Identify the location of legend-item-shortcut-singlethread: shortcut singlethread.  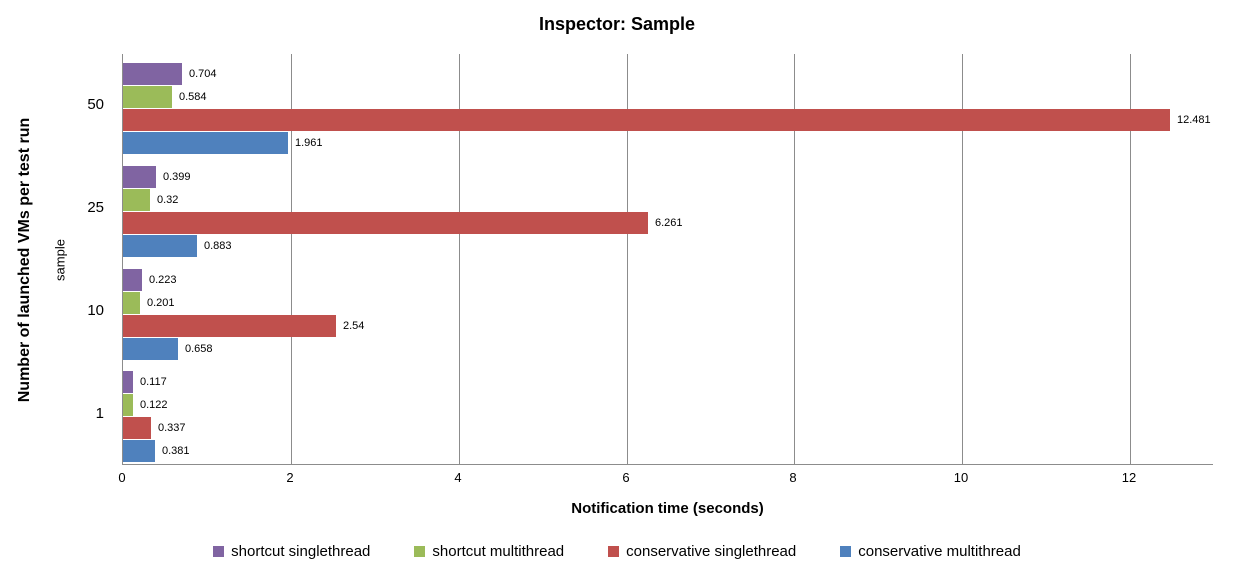
(291, 551).